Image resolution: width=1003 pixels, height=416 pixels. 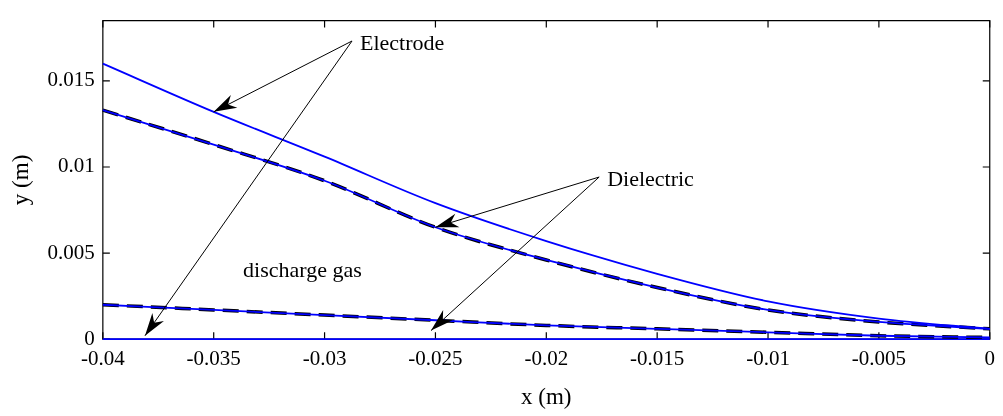 I want to click on y-tick-label: 0.01, so click(x=76, y=165).